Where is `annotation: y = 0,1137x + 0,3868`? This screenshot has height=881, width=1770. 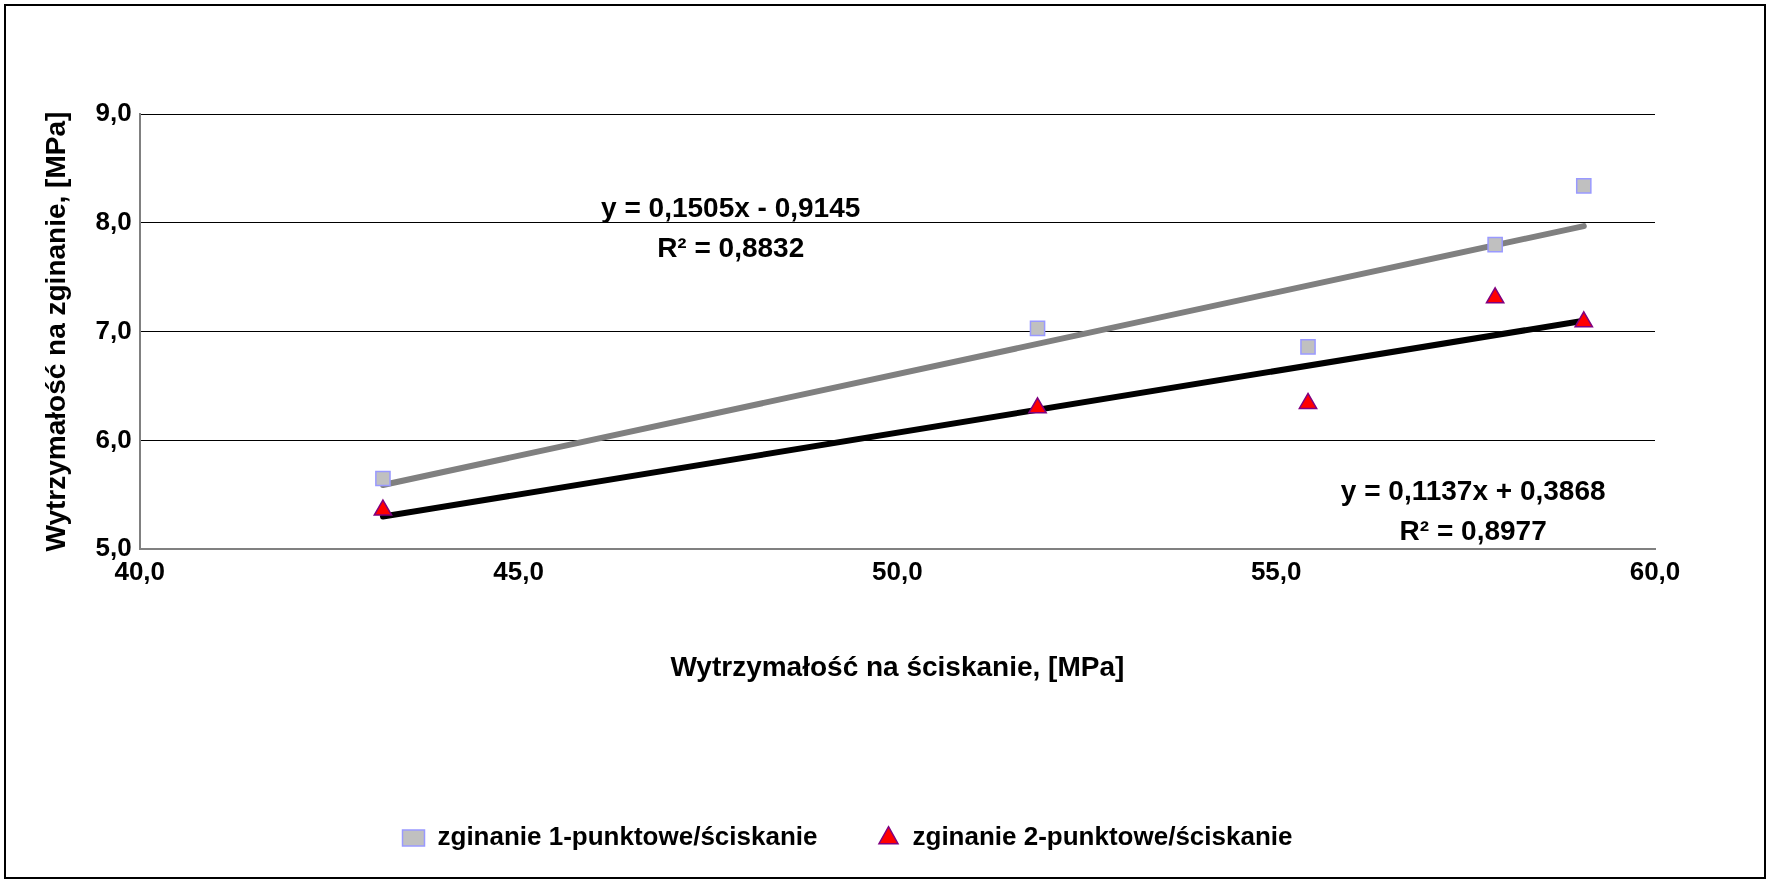
annotation: y = 0,1137x + 0,3868 is located at coordinates (1473, 491).